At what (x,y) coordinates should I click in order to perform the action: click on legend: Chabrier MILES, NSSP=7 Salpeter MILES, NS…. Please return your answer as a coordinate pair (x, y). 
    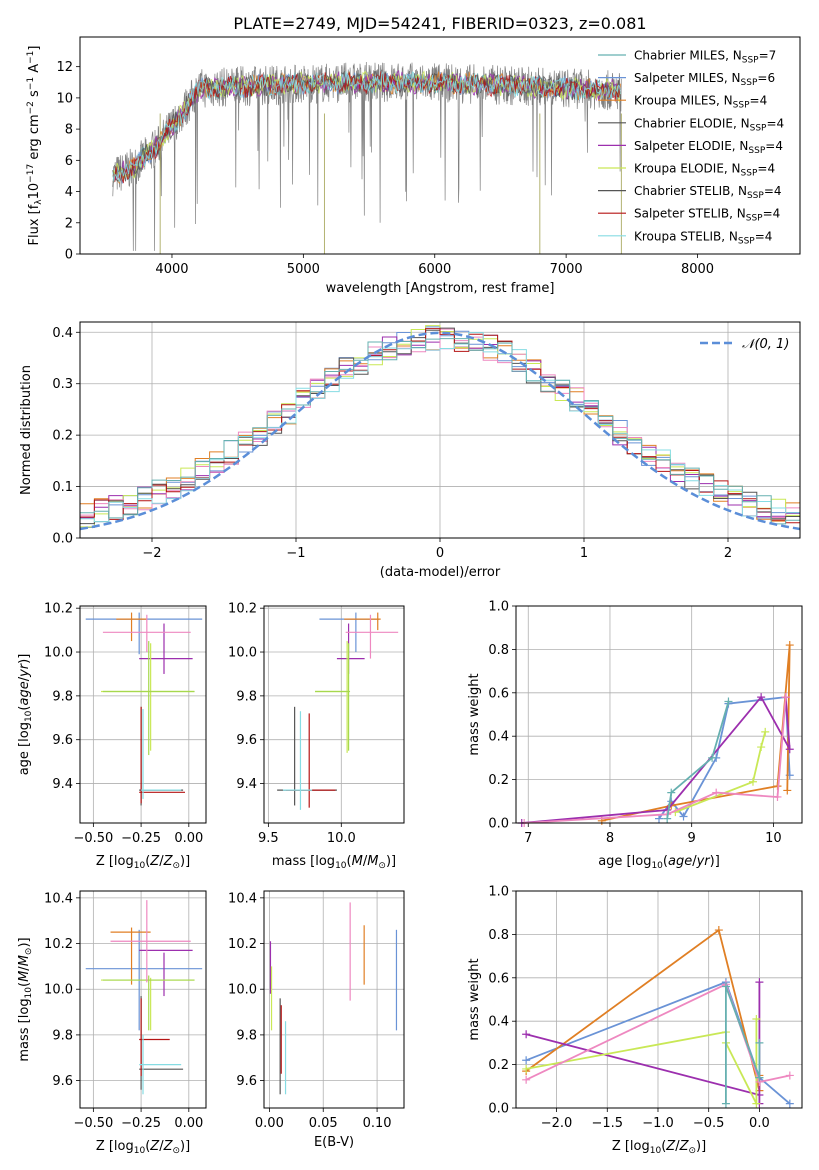
    Looking at the image, I should click on (691, 147).